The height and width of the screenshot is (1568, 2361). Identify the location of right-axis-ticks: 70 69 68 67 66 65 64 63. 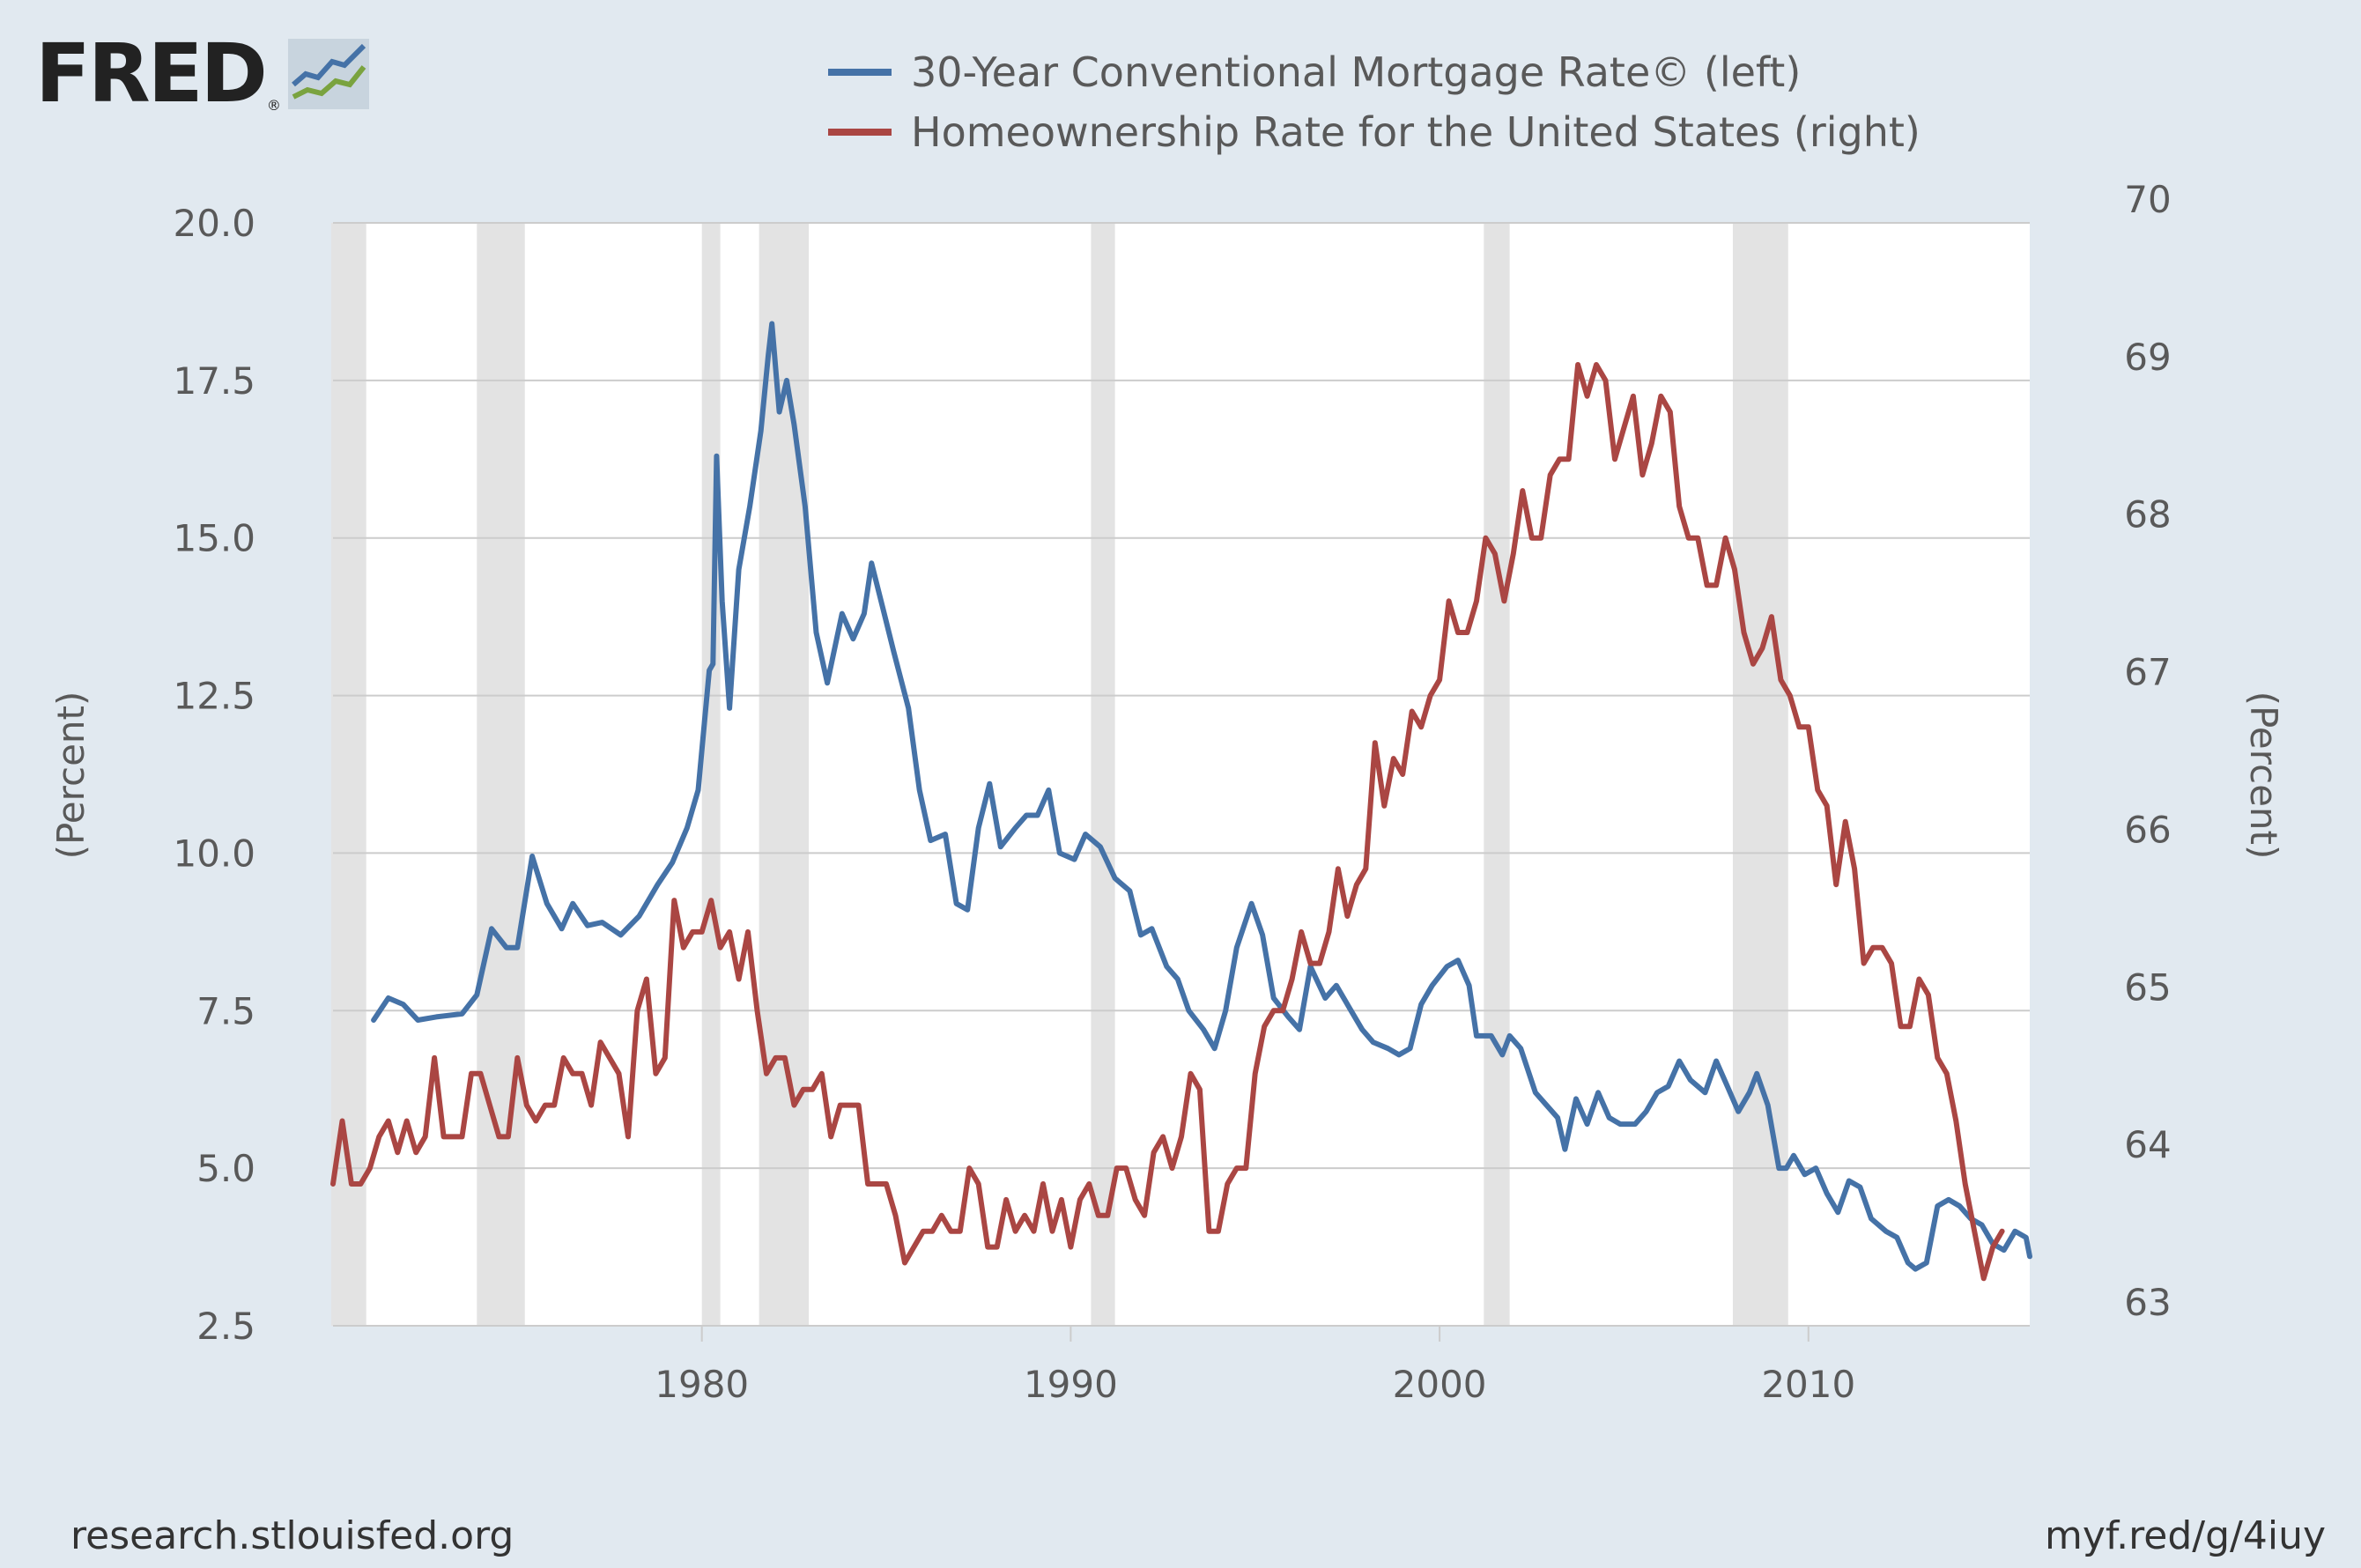
(2147, 751).